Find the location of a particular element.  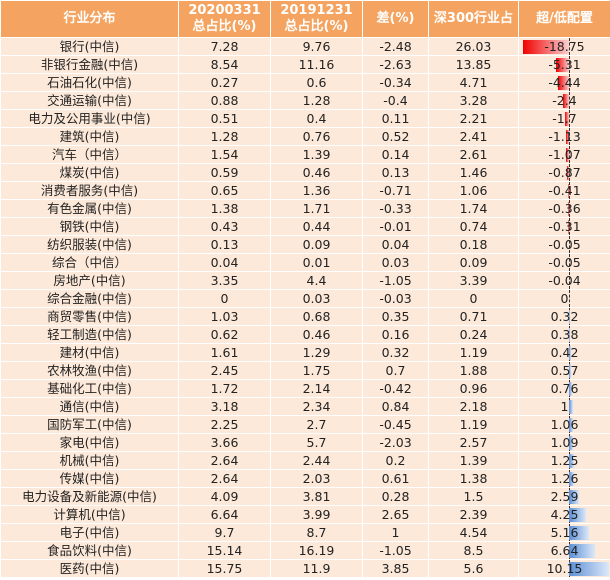

value-cell: 26.03 is located at coordinates (473, 46).